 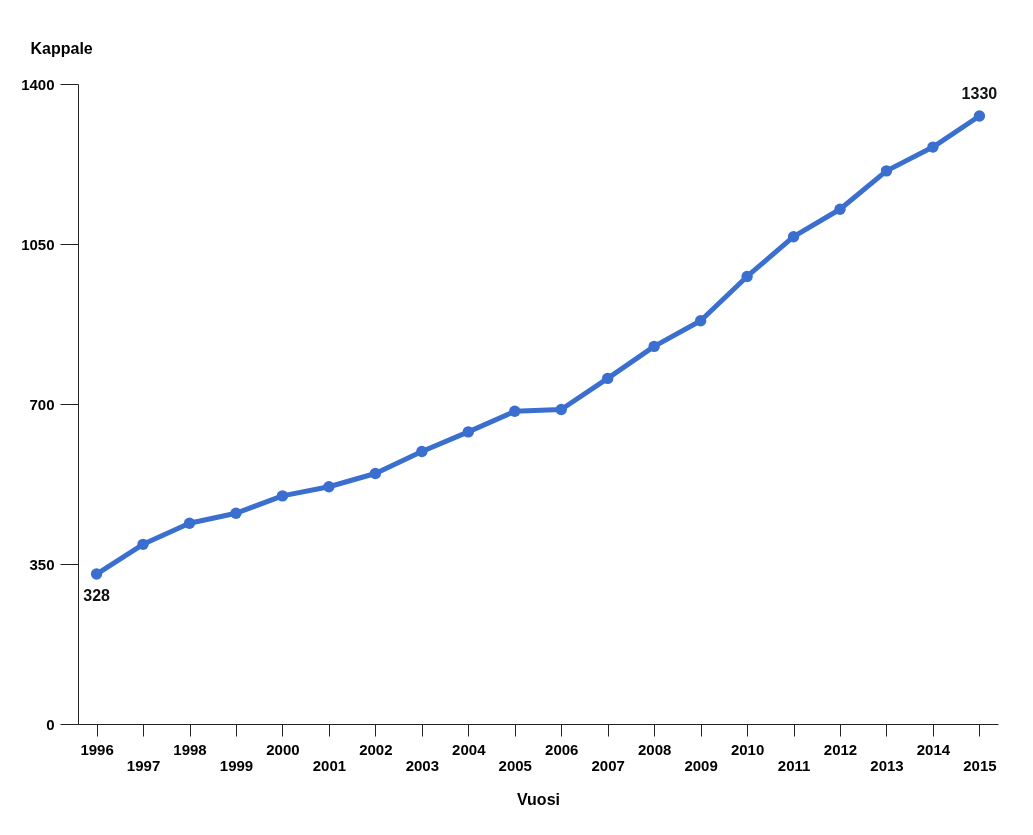 I want to click on y-tick-label: 350, so click(x=42, y=564).